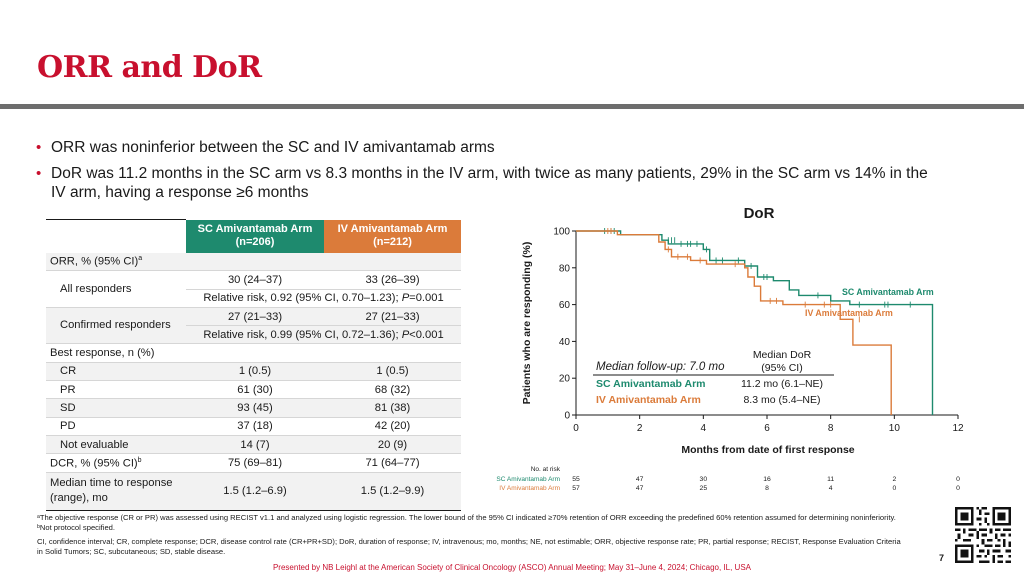 This screenshot has height=575, width=1024. I want to click on row-sc-value: 93 (45), so click(255, 408).